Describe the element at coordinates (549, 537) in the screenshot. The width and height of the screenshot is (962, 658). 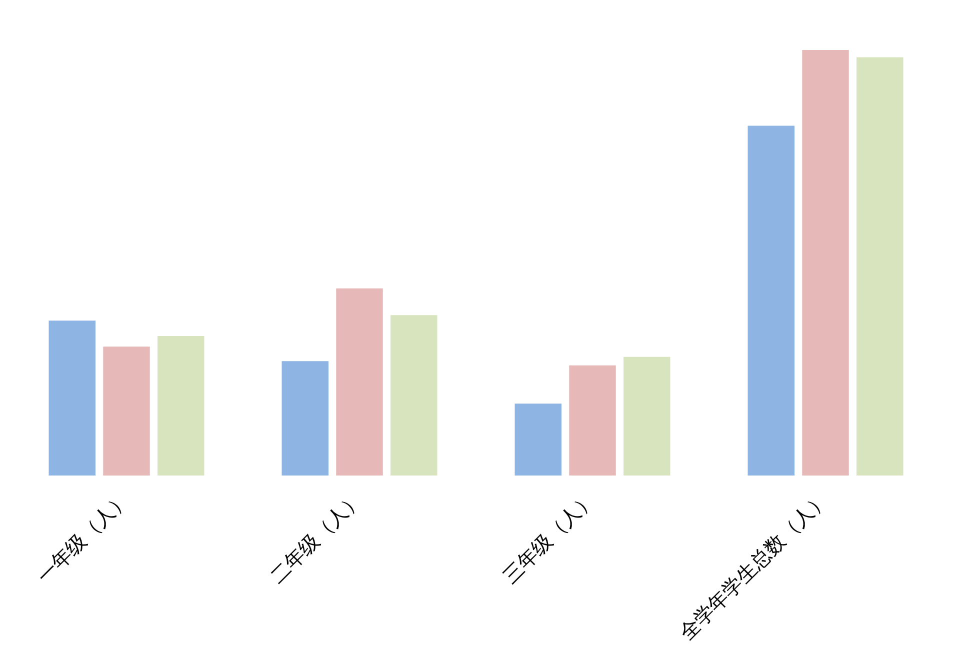
I see `x-tick-label: 三年级（人）` at that location.